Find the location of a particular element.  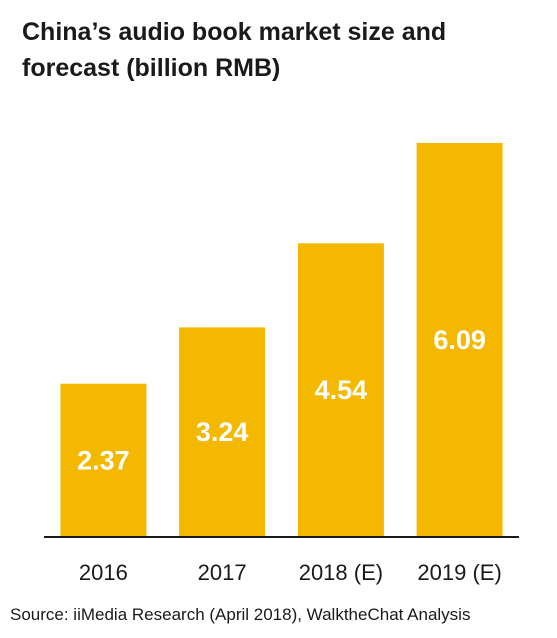

bar-2018-e is located at coordinates (340, 390).